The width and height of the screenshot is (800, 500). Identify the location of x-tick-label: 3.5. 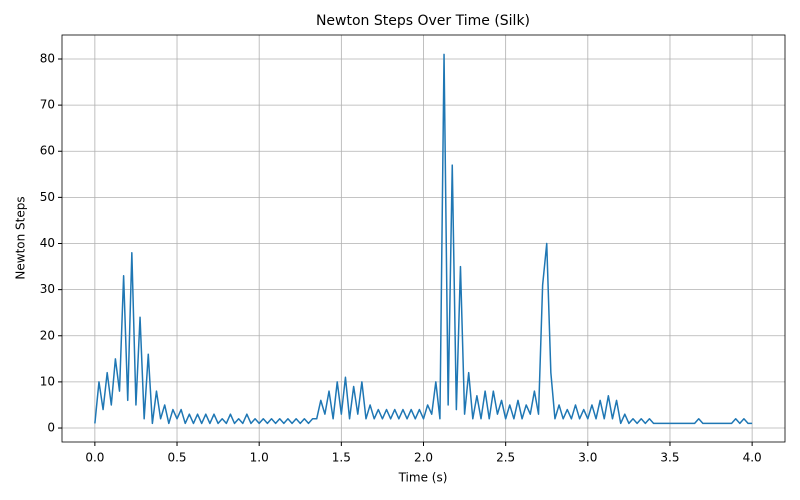
(669, 458).